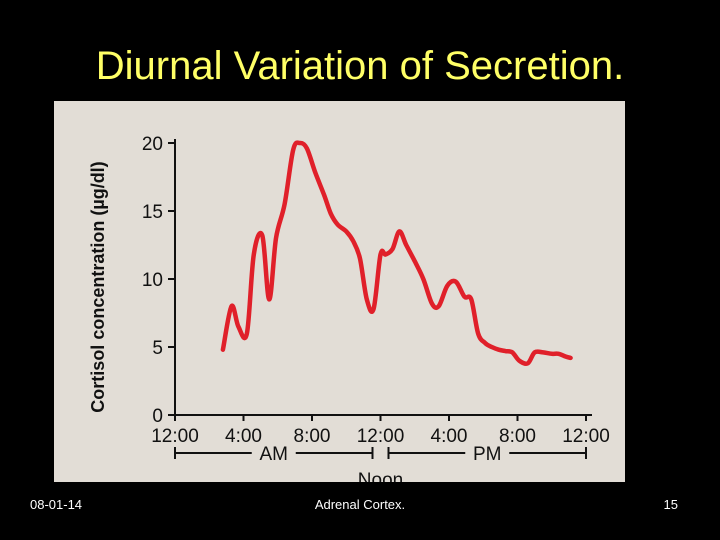 The image size is (720, 540). I want to click on noon-label: Noon, so click(380, 476).